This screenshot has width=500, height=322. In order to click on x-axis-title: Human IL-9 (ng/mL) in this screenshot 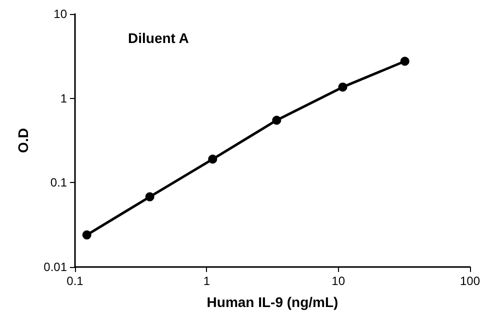, I will do `click(272, 302)`.